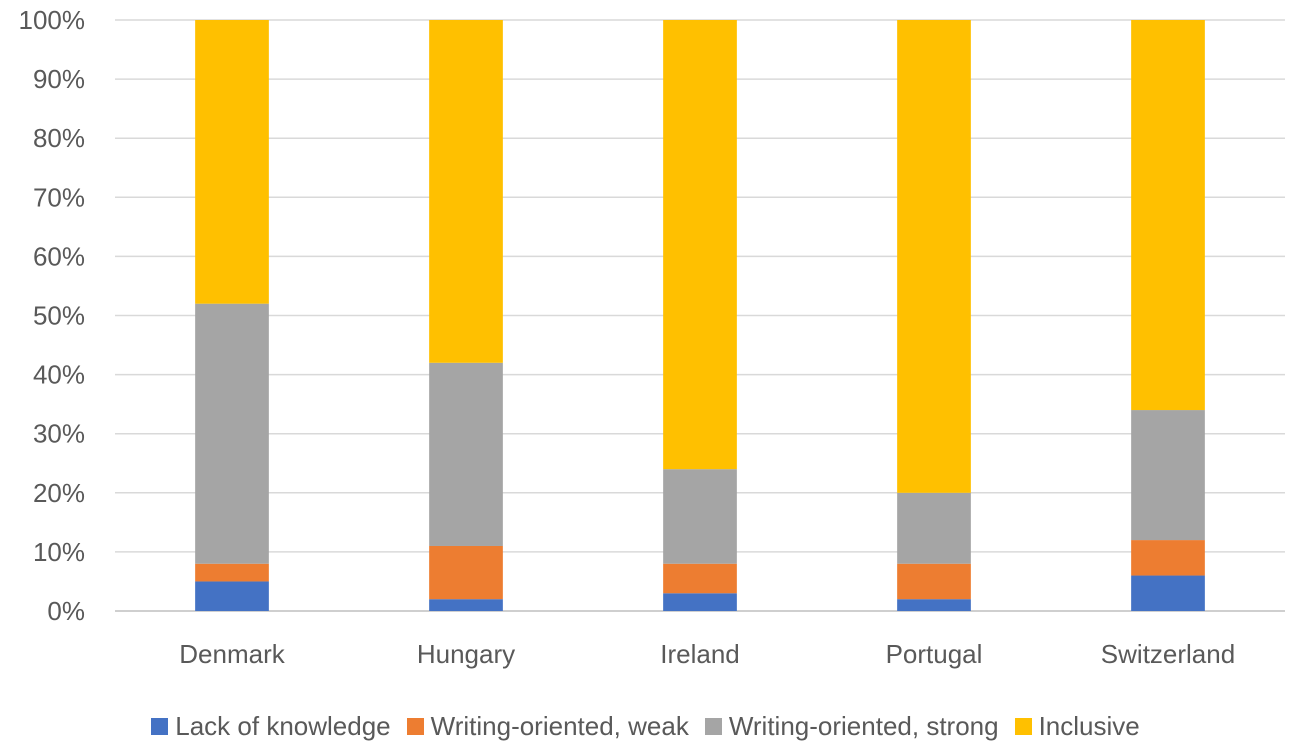  I want to click on y-tick-label: 70%, so click(59, 197).